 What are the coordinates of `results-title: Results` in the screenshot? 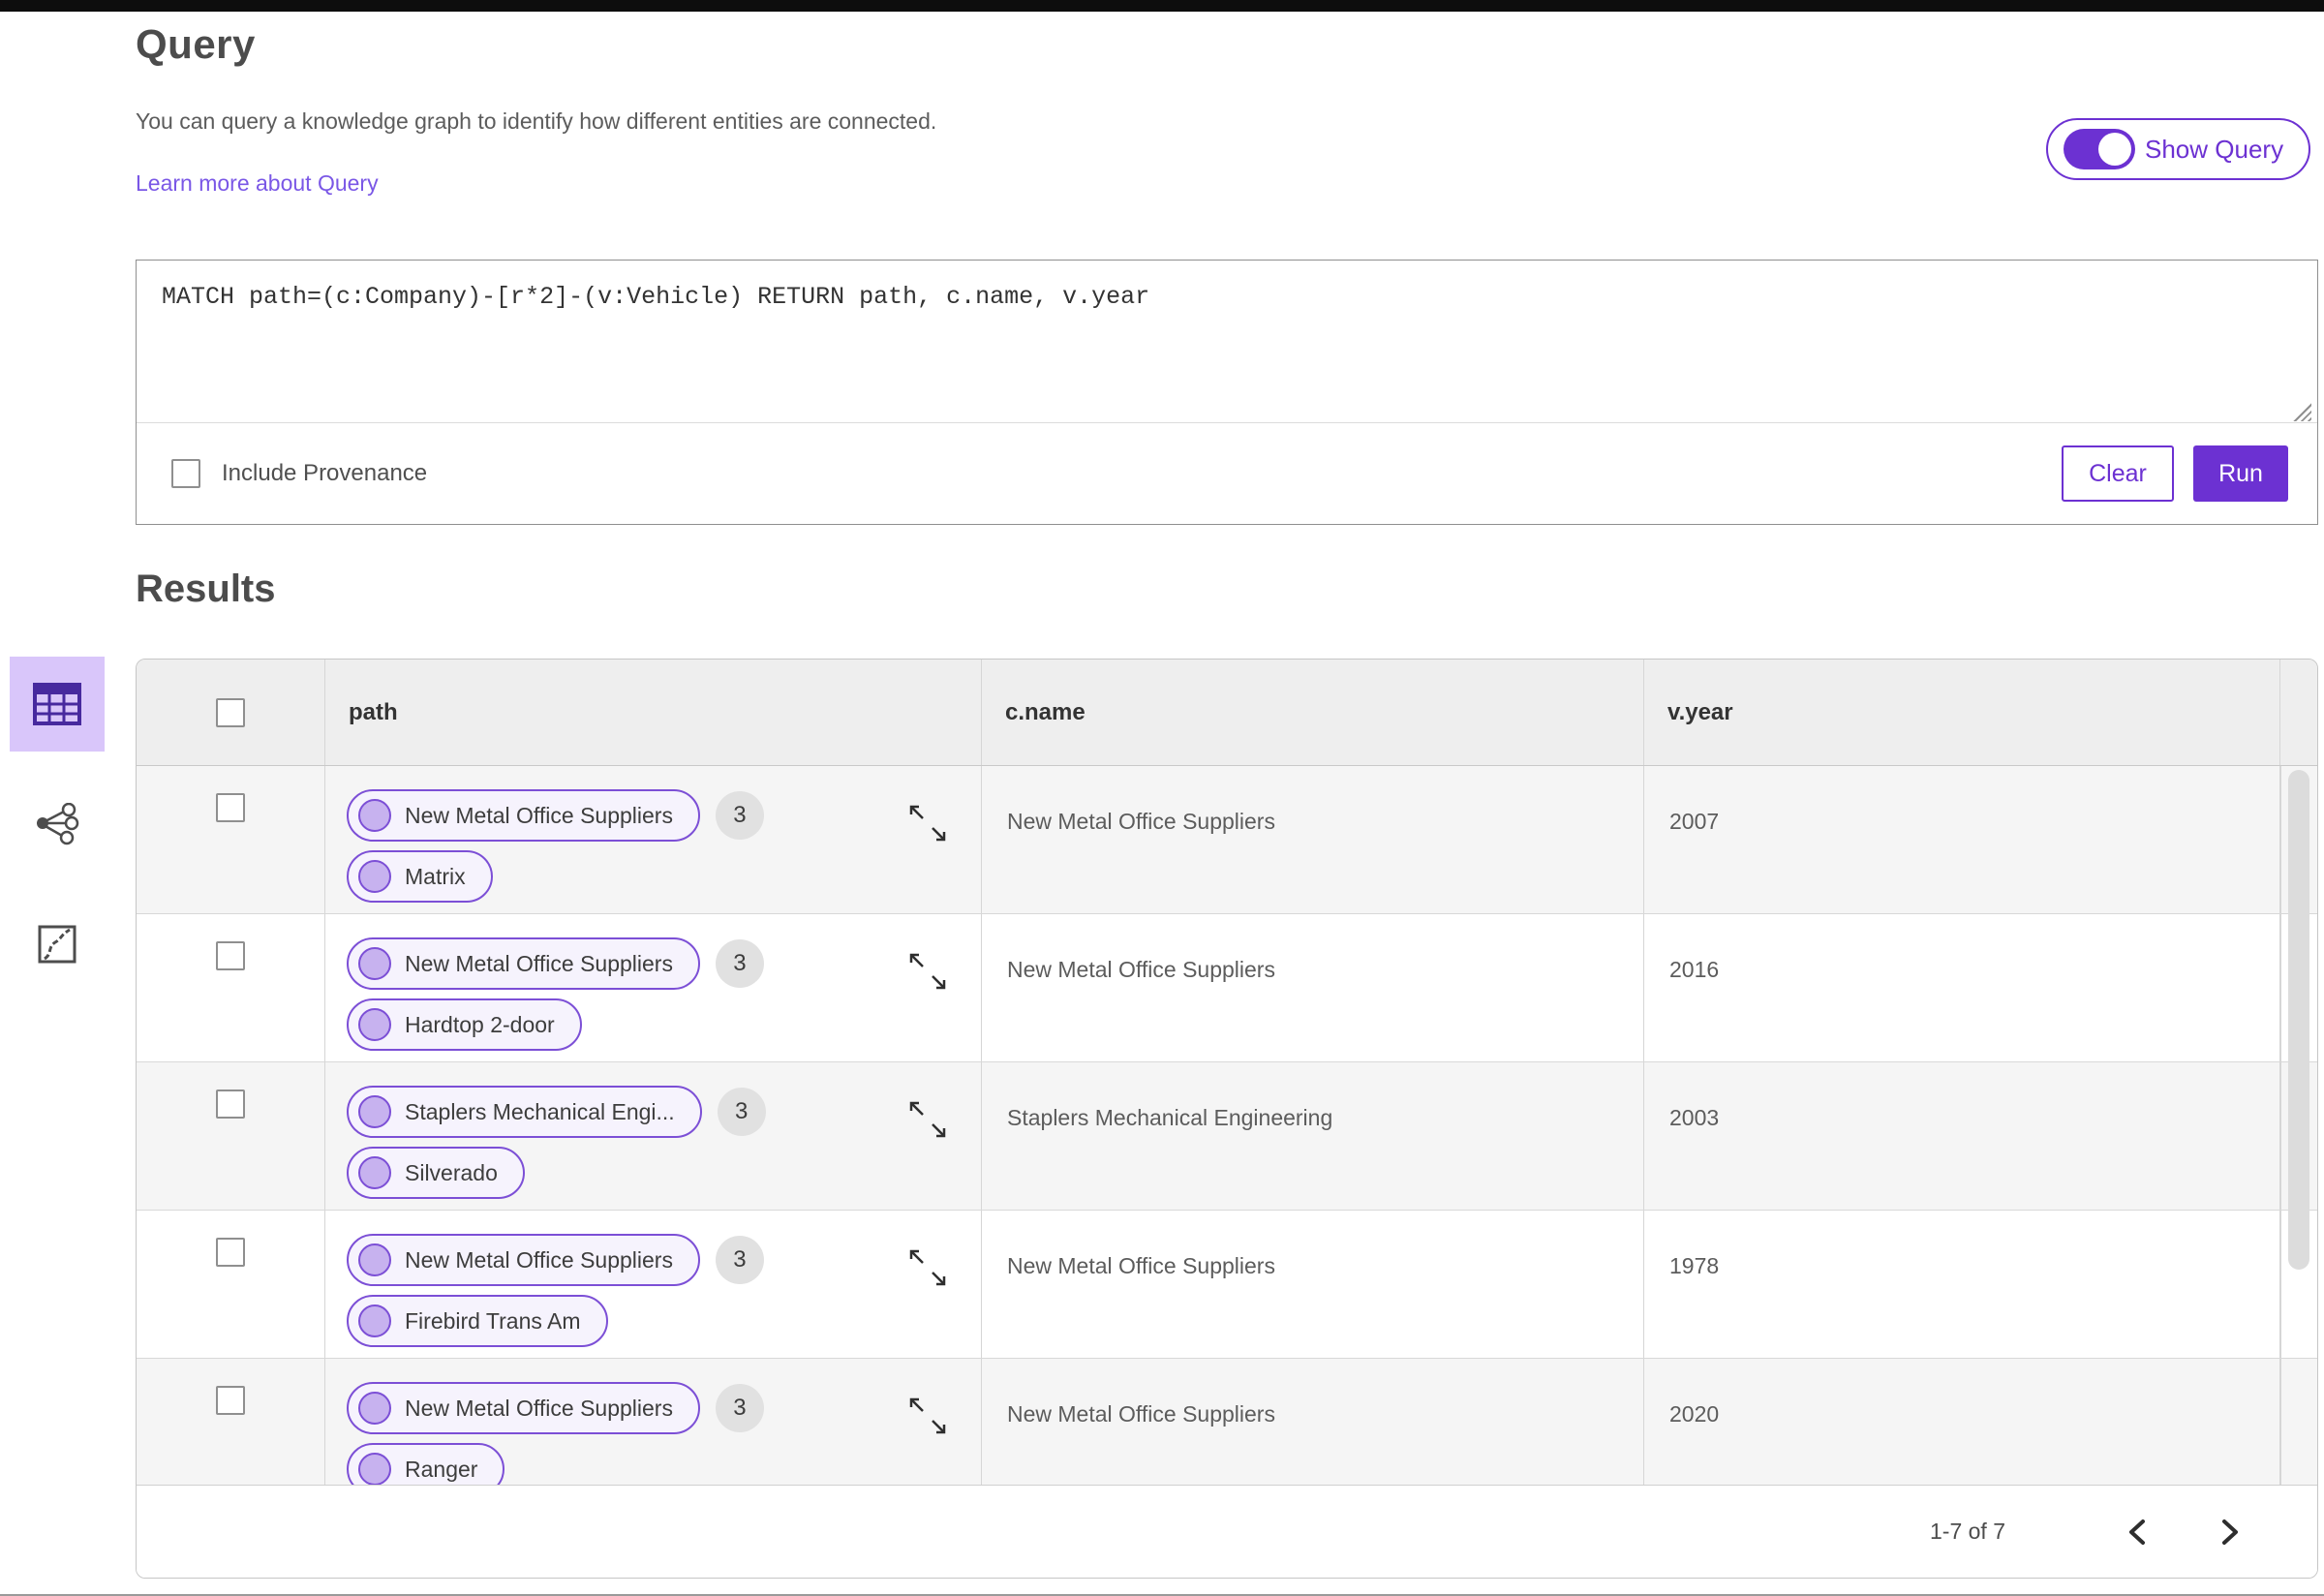 It's located at (206, 589).